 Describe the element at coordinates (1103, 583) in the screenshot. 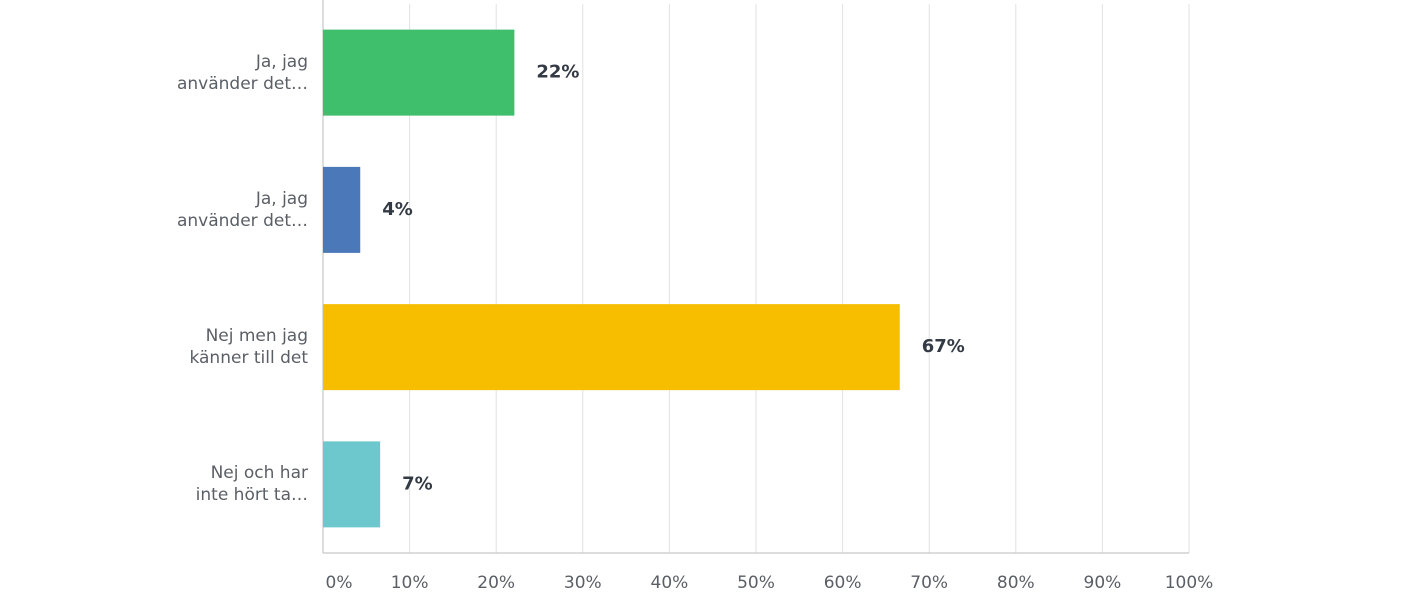

I see `x-tick-label: 90%` at that location.